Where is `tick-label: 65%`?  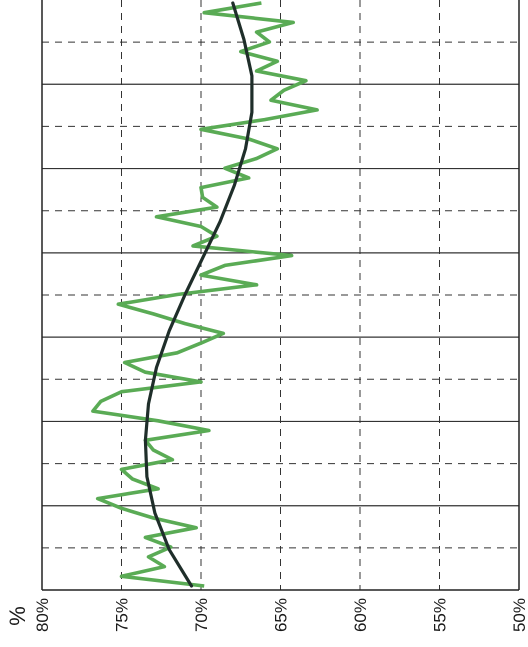
tick-label: 65% is located at coordinates (281, 615).